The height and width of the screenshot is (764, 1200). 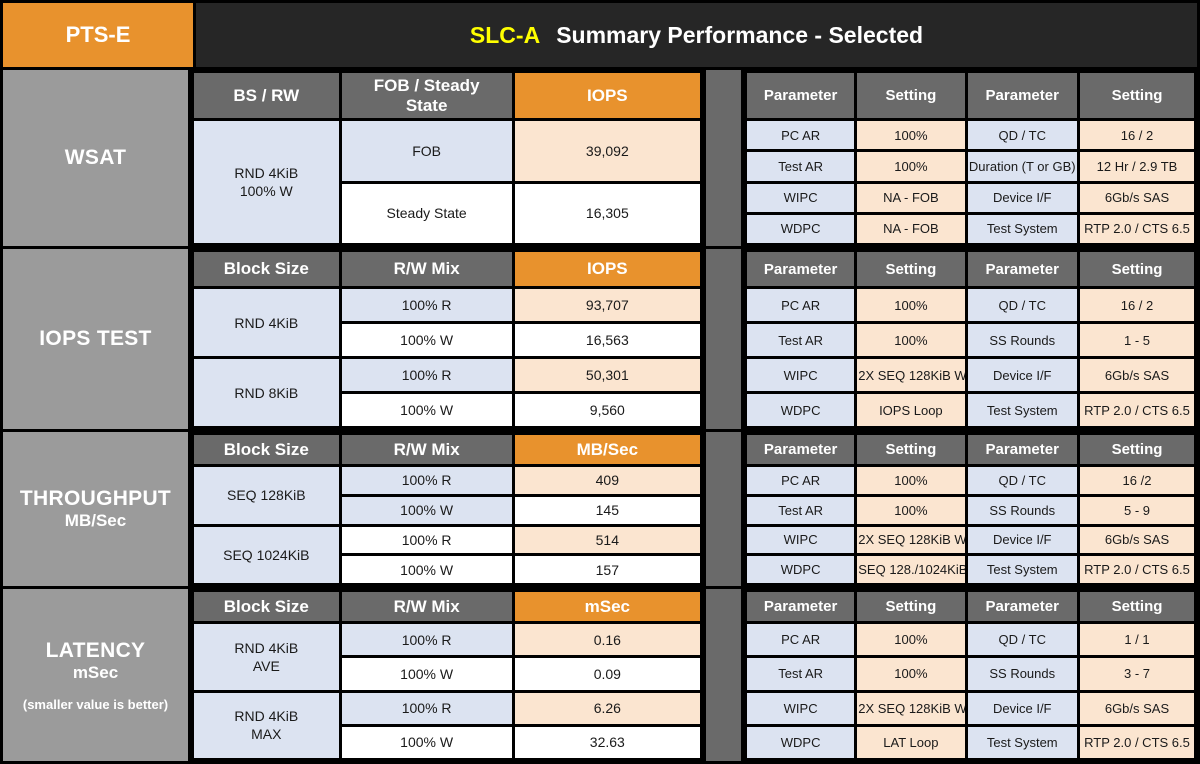 I want to click on value-cell: 32.63, so click(x=607, y=742).